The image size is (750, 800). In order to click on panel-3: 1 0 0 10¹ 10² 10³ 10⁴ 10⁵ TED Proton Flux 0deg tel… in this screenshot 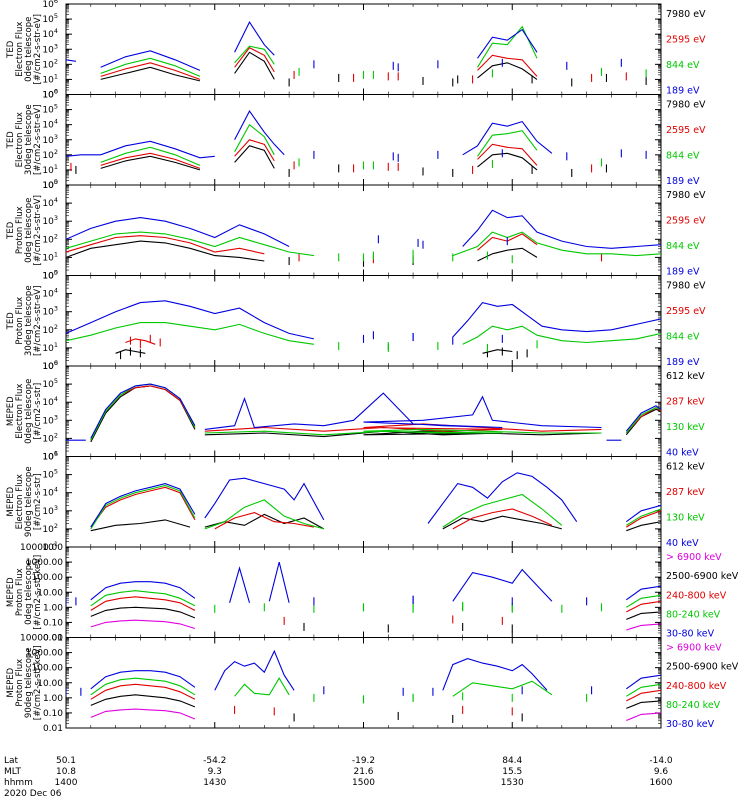, I will do `click(356, 230)`.